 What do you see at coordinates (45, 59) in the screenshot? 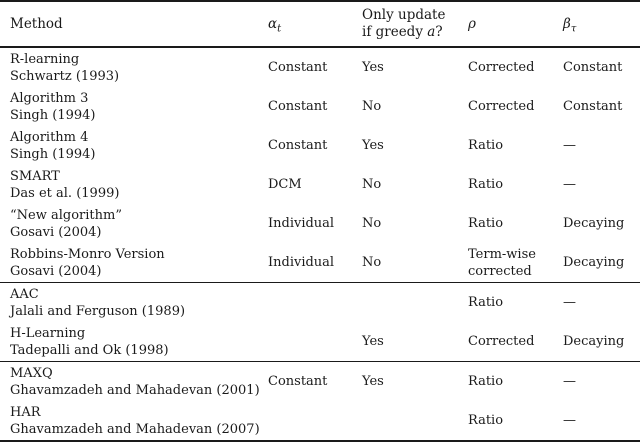
I see `method-name: R-learning` at bounding box center [45, 59].